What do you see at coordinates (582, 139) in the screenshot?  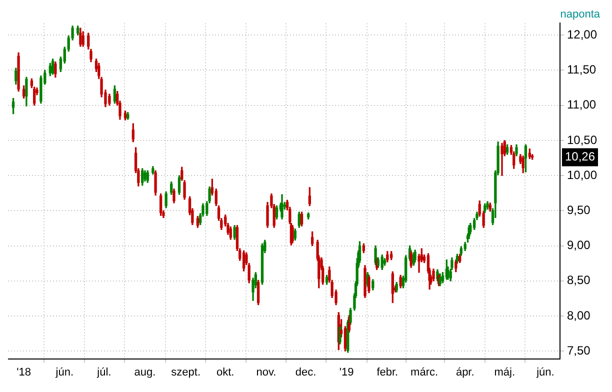 I see `y-tick-label: 10,50` at bounding box center [582, 139].